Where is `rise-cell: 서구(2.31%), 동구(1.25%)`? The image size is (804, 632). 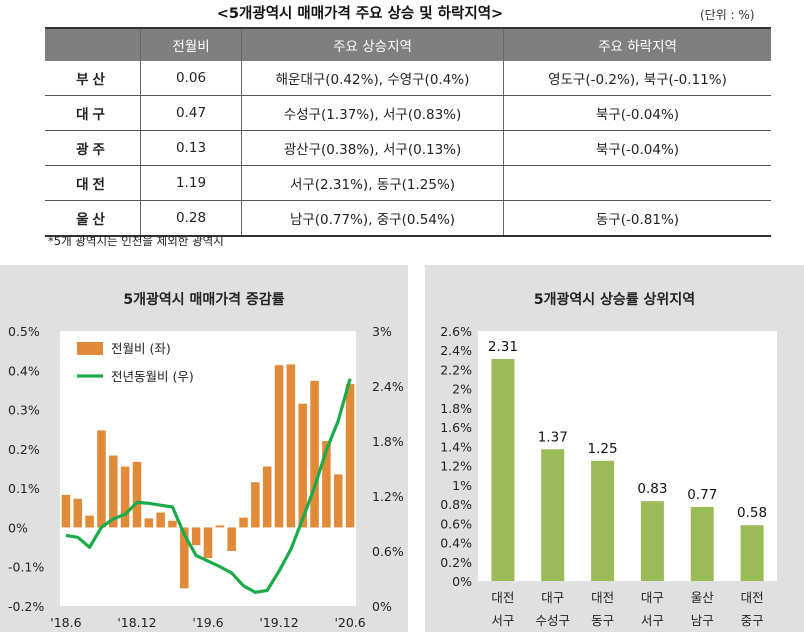 rise-cell: 서구(2.31%), 동구(1.25%) is located at coordinates (372, 183).